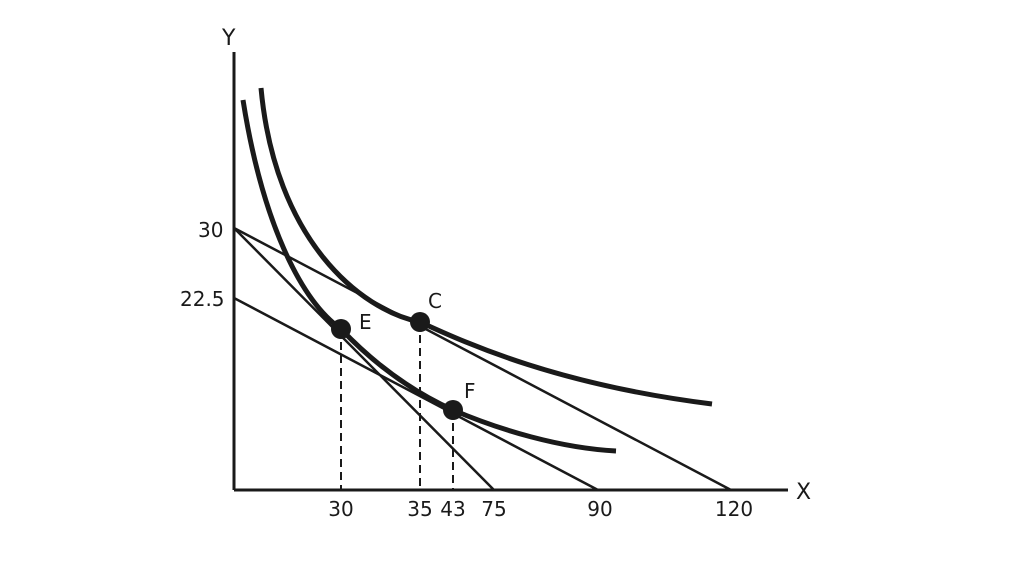 This screenshot has height=571, width=1024. What do you see at coordinates (420, 322) in the screenshot?
I see `point-C` at bounding box center [420, 322].